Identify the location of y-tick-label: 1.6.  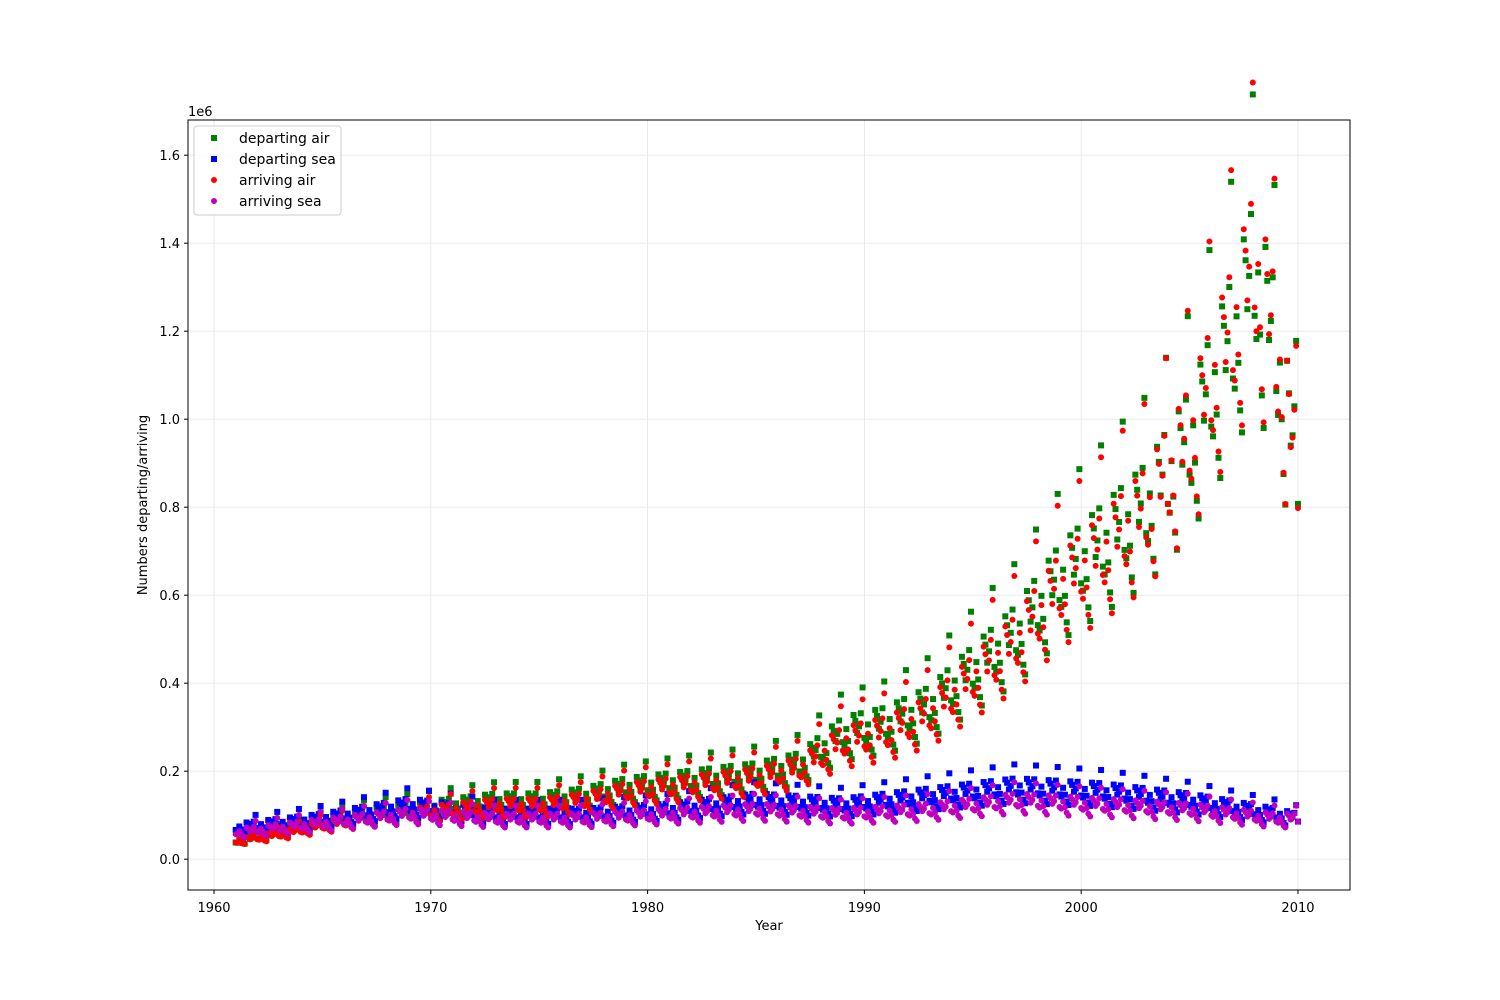
(169, 156).